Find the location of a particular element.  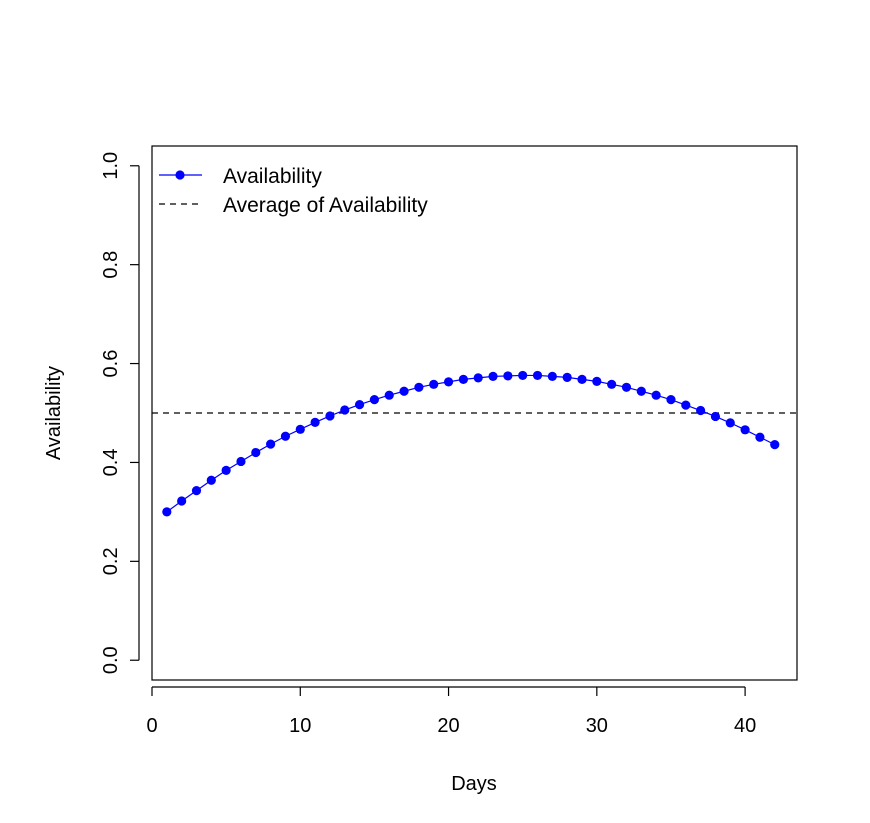

y-axis: 0.0 0.2 0.4 0.6 0.8 1.0 is located at coordinates (120, 413).